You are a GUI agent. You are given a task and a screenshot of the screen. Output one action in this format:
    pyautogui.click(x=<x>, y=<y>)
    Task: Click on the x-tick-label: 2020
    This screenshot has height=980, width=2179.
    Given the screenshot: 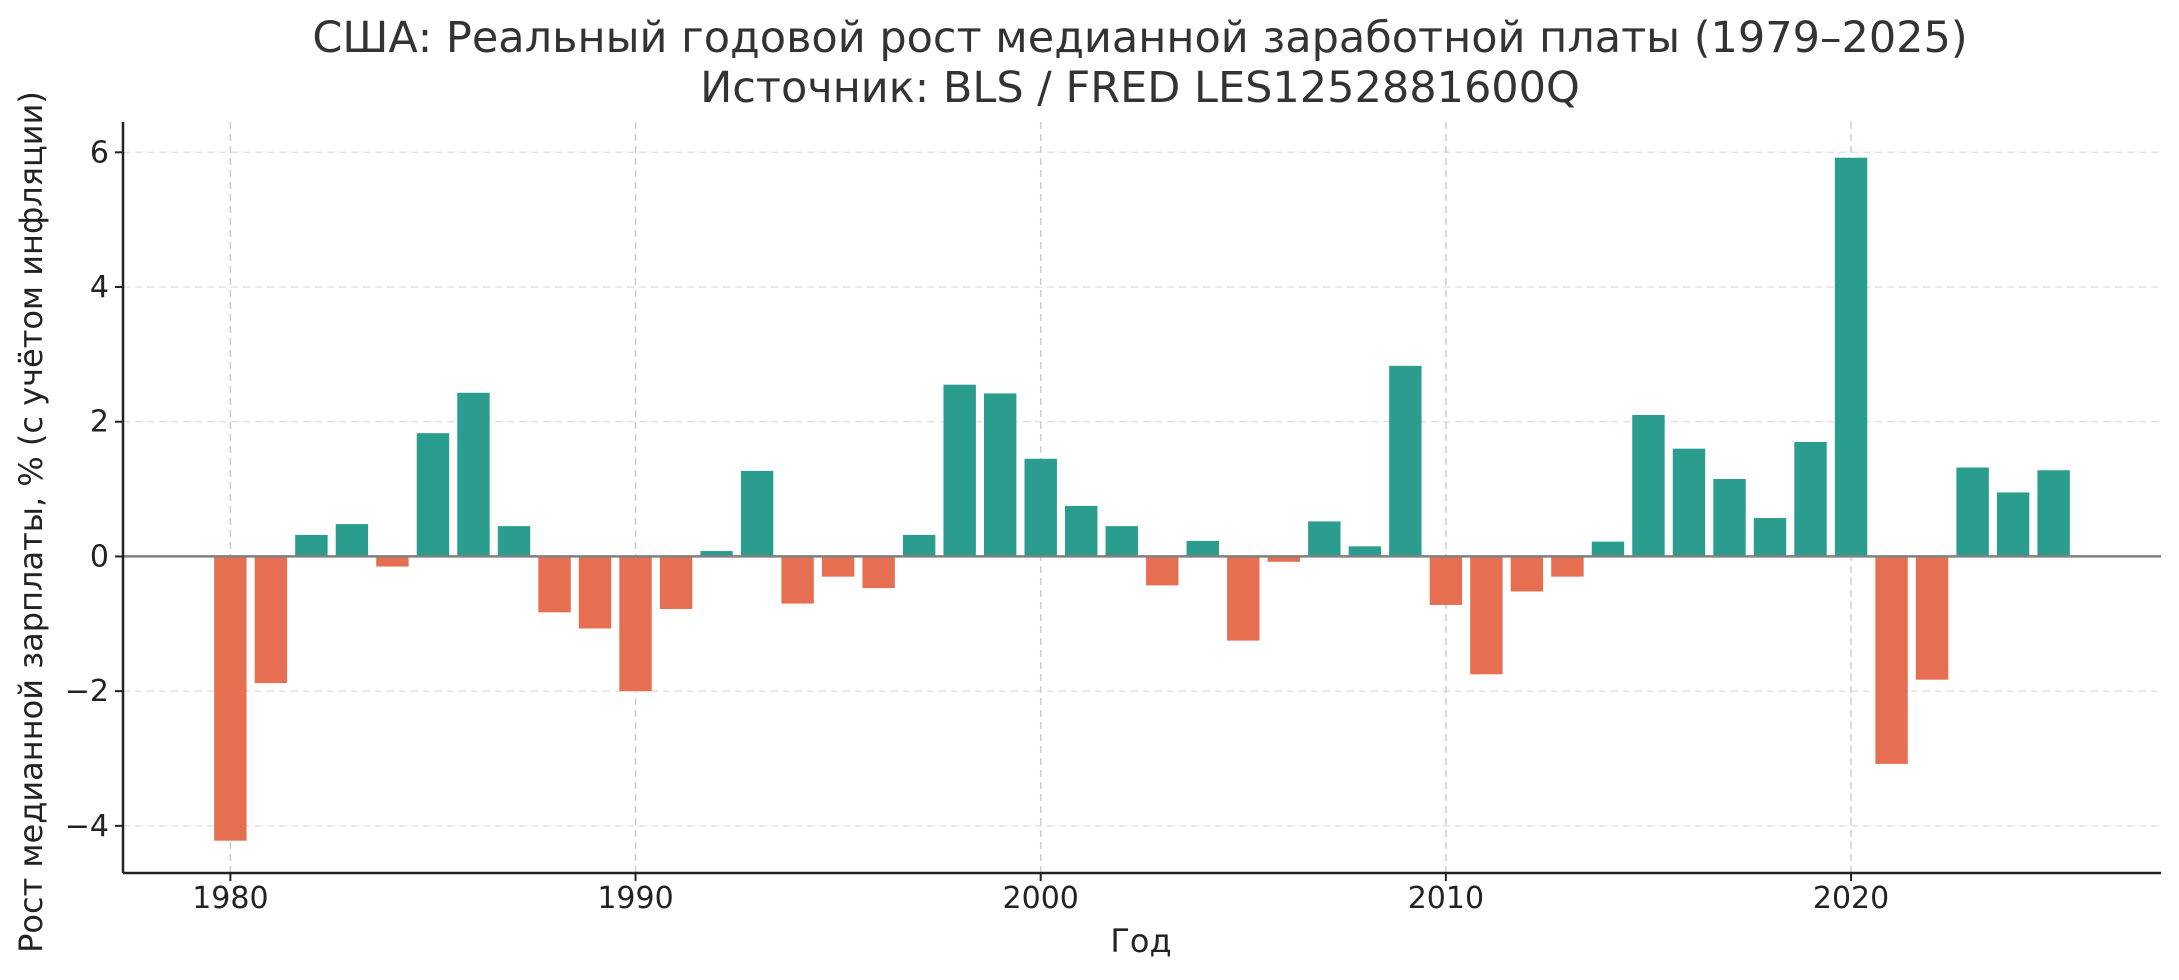 What is the action you would take?
    pyautogui.click(x=1851, y=898)
    